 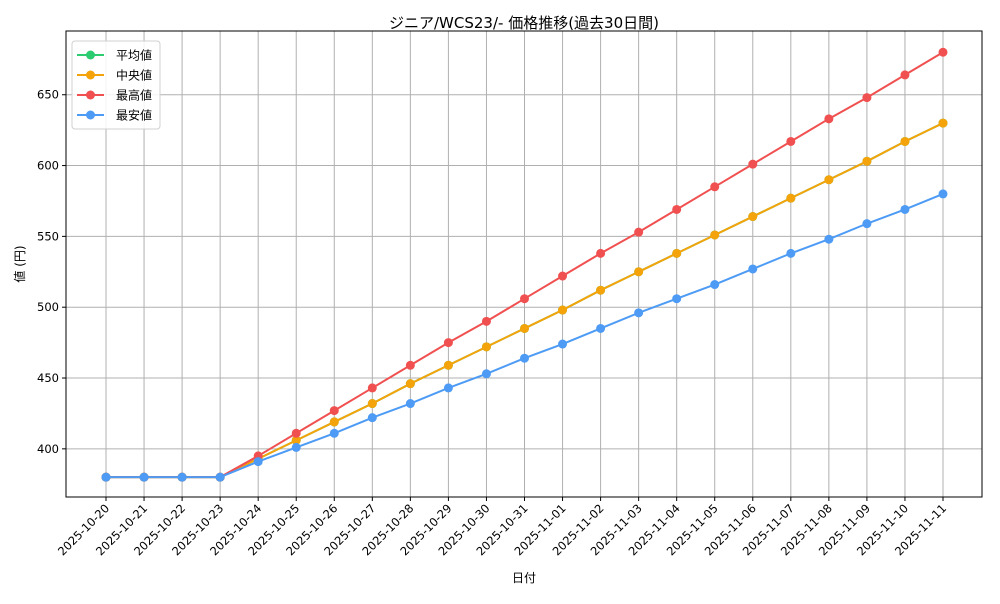 What do you see at coordinates (48, 378) in the screenshot?
I see `y-tick-label: 450` at bounding box center [48, 378].